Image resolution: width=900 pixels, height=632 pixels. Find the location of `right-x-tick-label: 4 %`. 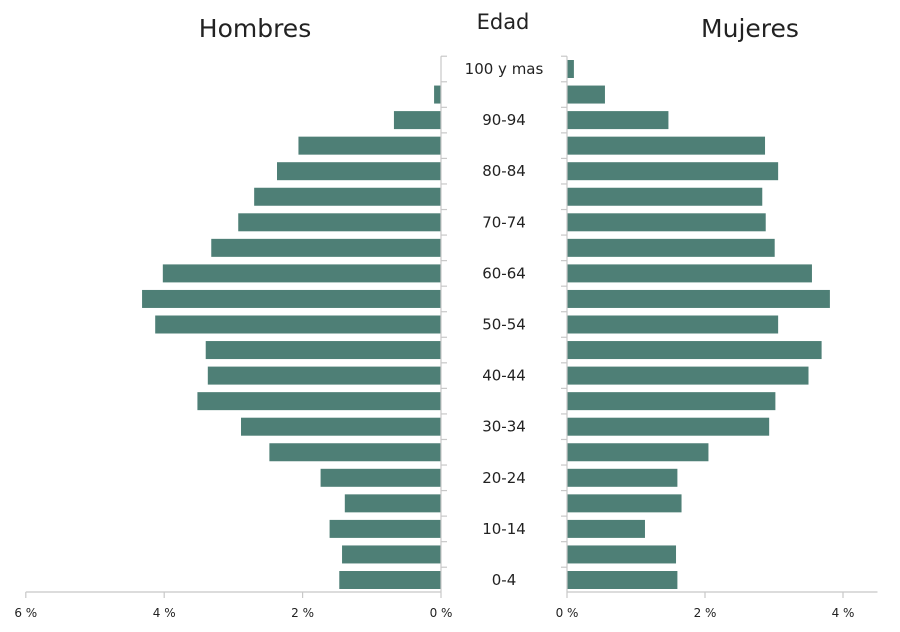

right-x-tick-label: 4 % is located at coordinates (843, 613).